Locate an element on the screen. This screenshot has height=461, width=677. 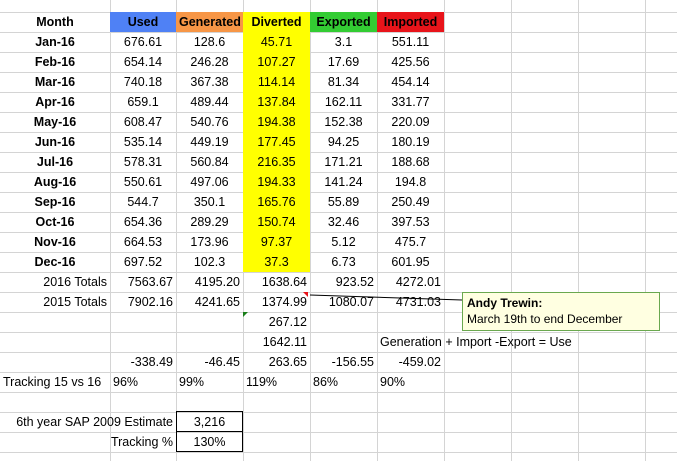
exported-cell: 94.25 is located at coordinates (343, 142).